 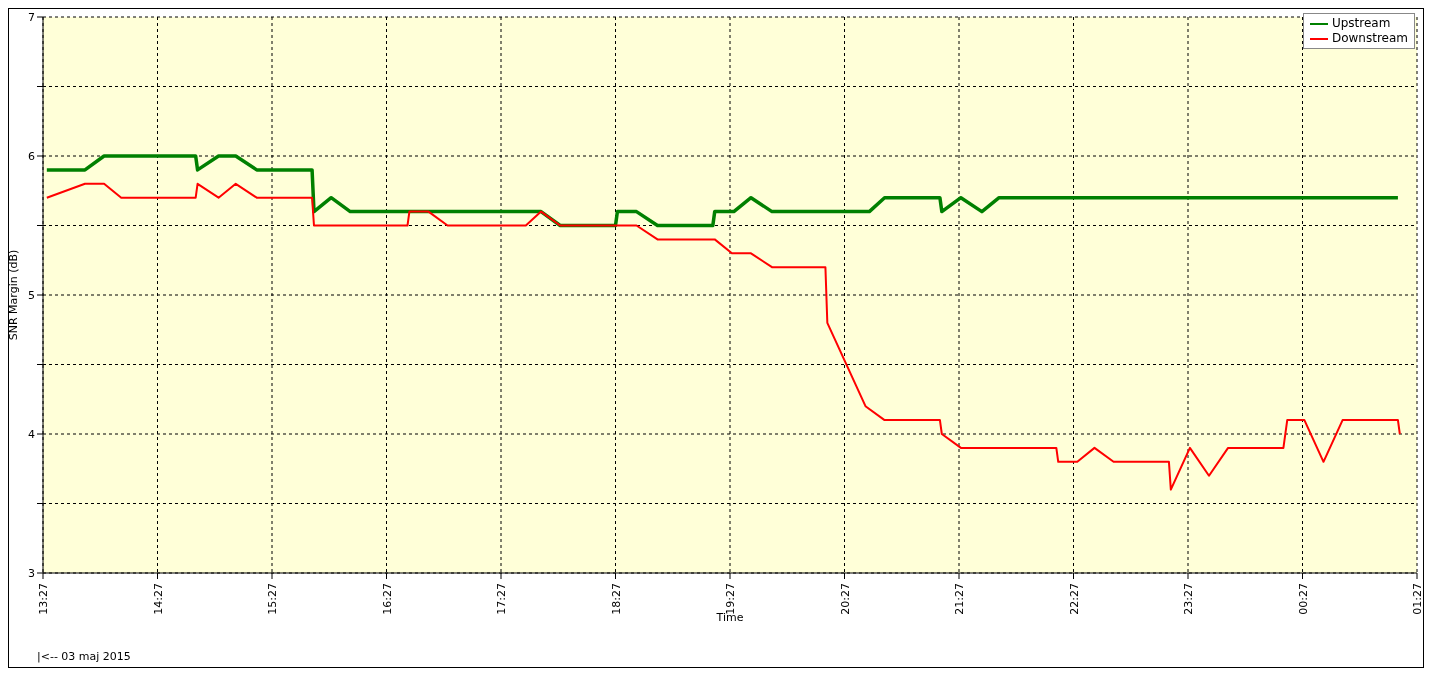 I want to click on legend-label: Downstream, so click(x=1369, y=38).